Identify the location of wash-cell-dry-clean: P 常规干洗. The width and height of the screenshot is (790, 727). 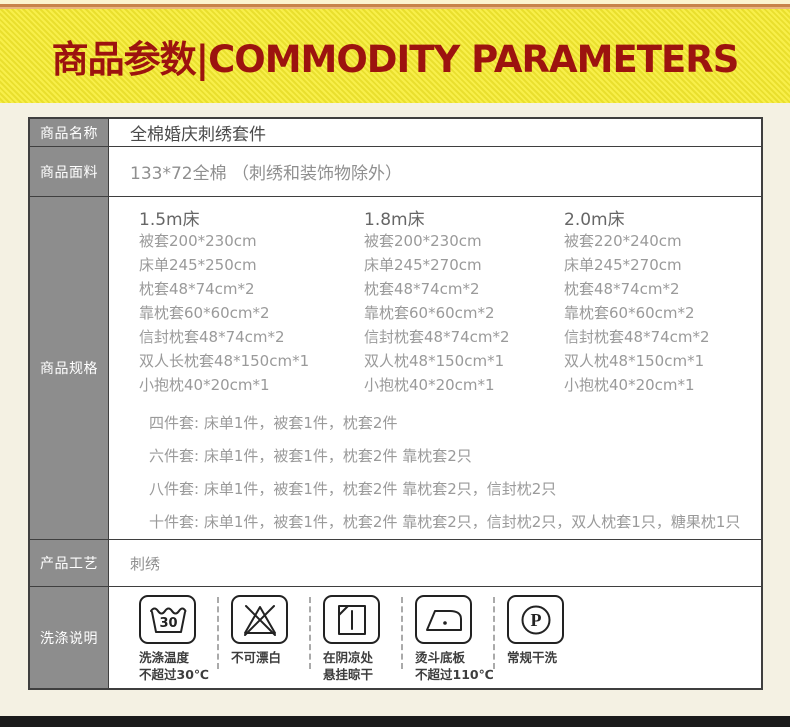
(545, 630).